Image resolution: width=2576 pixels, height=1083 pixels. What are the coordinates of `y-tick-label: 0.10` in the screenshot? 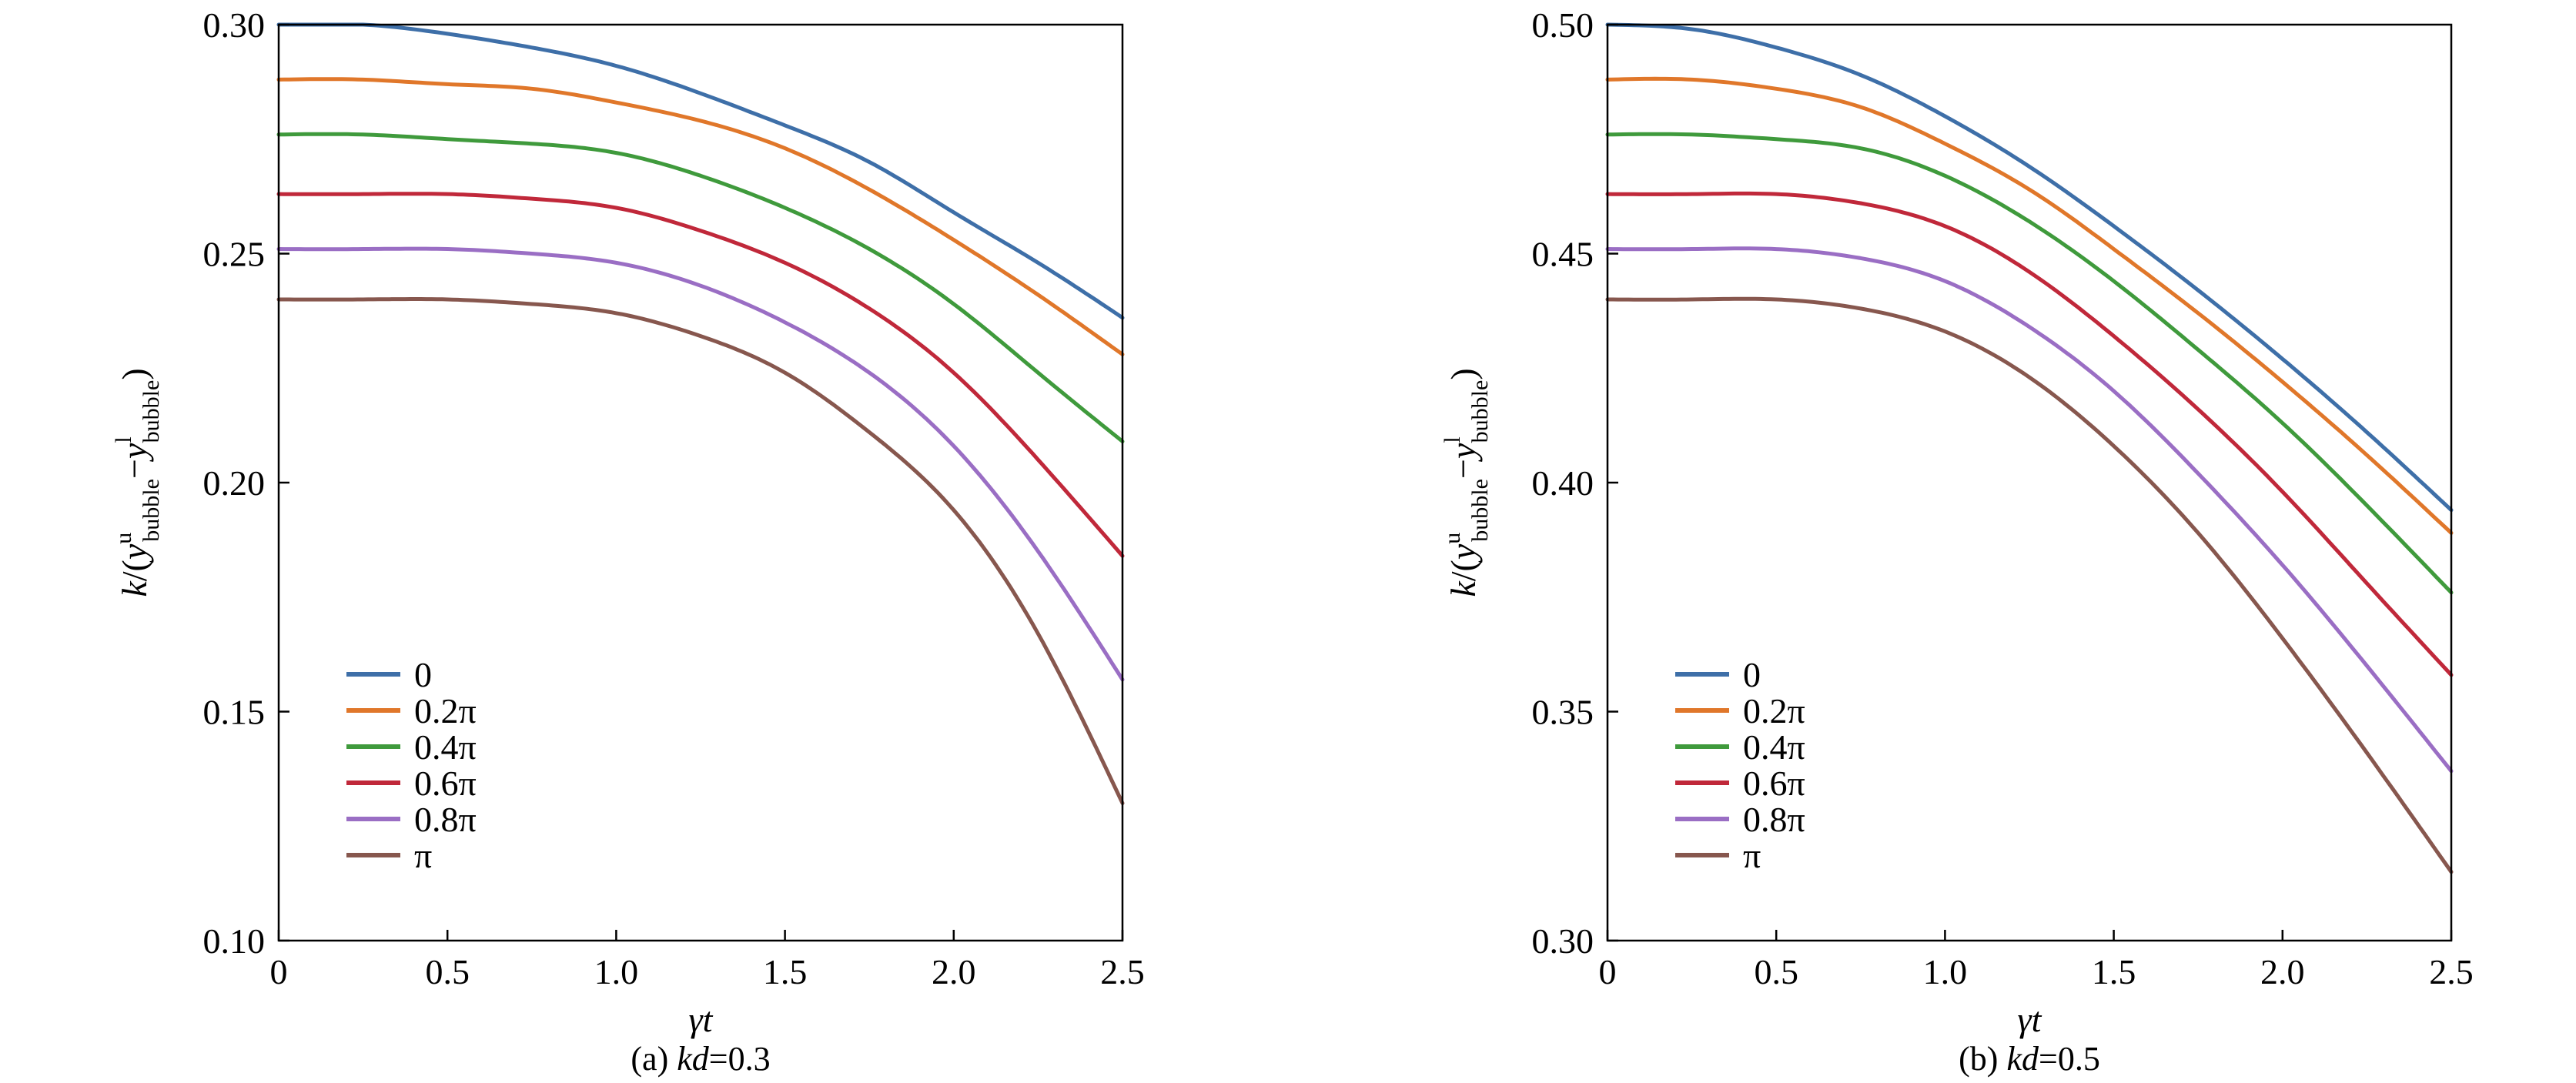 It's located at (234, 941).